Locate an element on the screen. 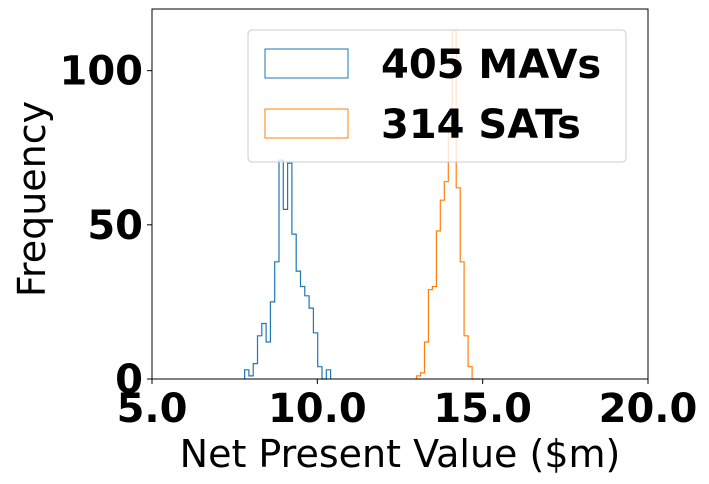 The height and width of the screenshot is (484, 709). y-tick-label: 100 is located at coordinates (102, 72).